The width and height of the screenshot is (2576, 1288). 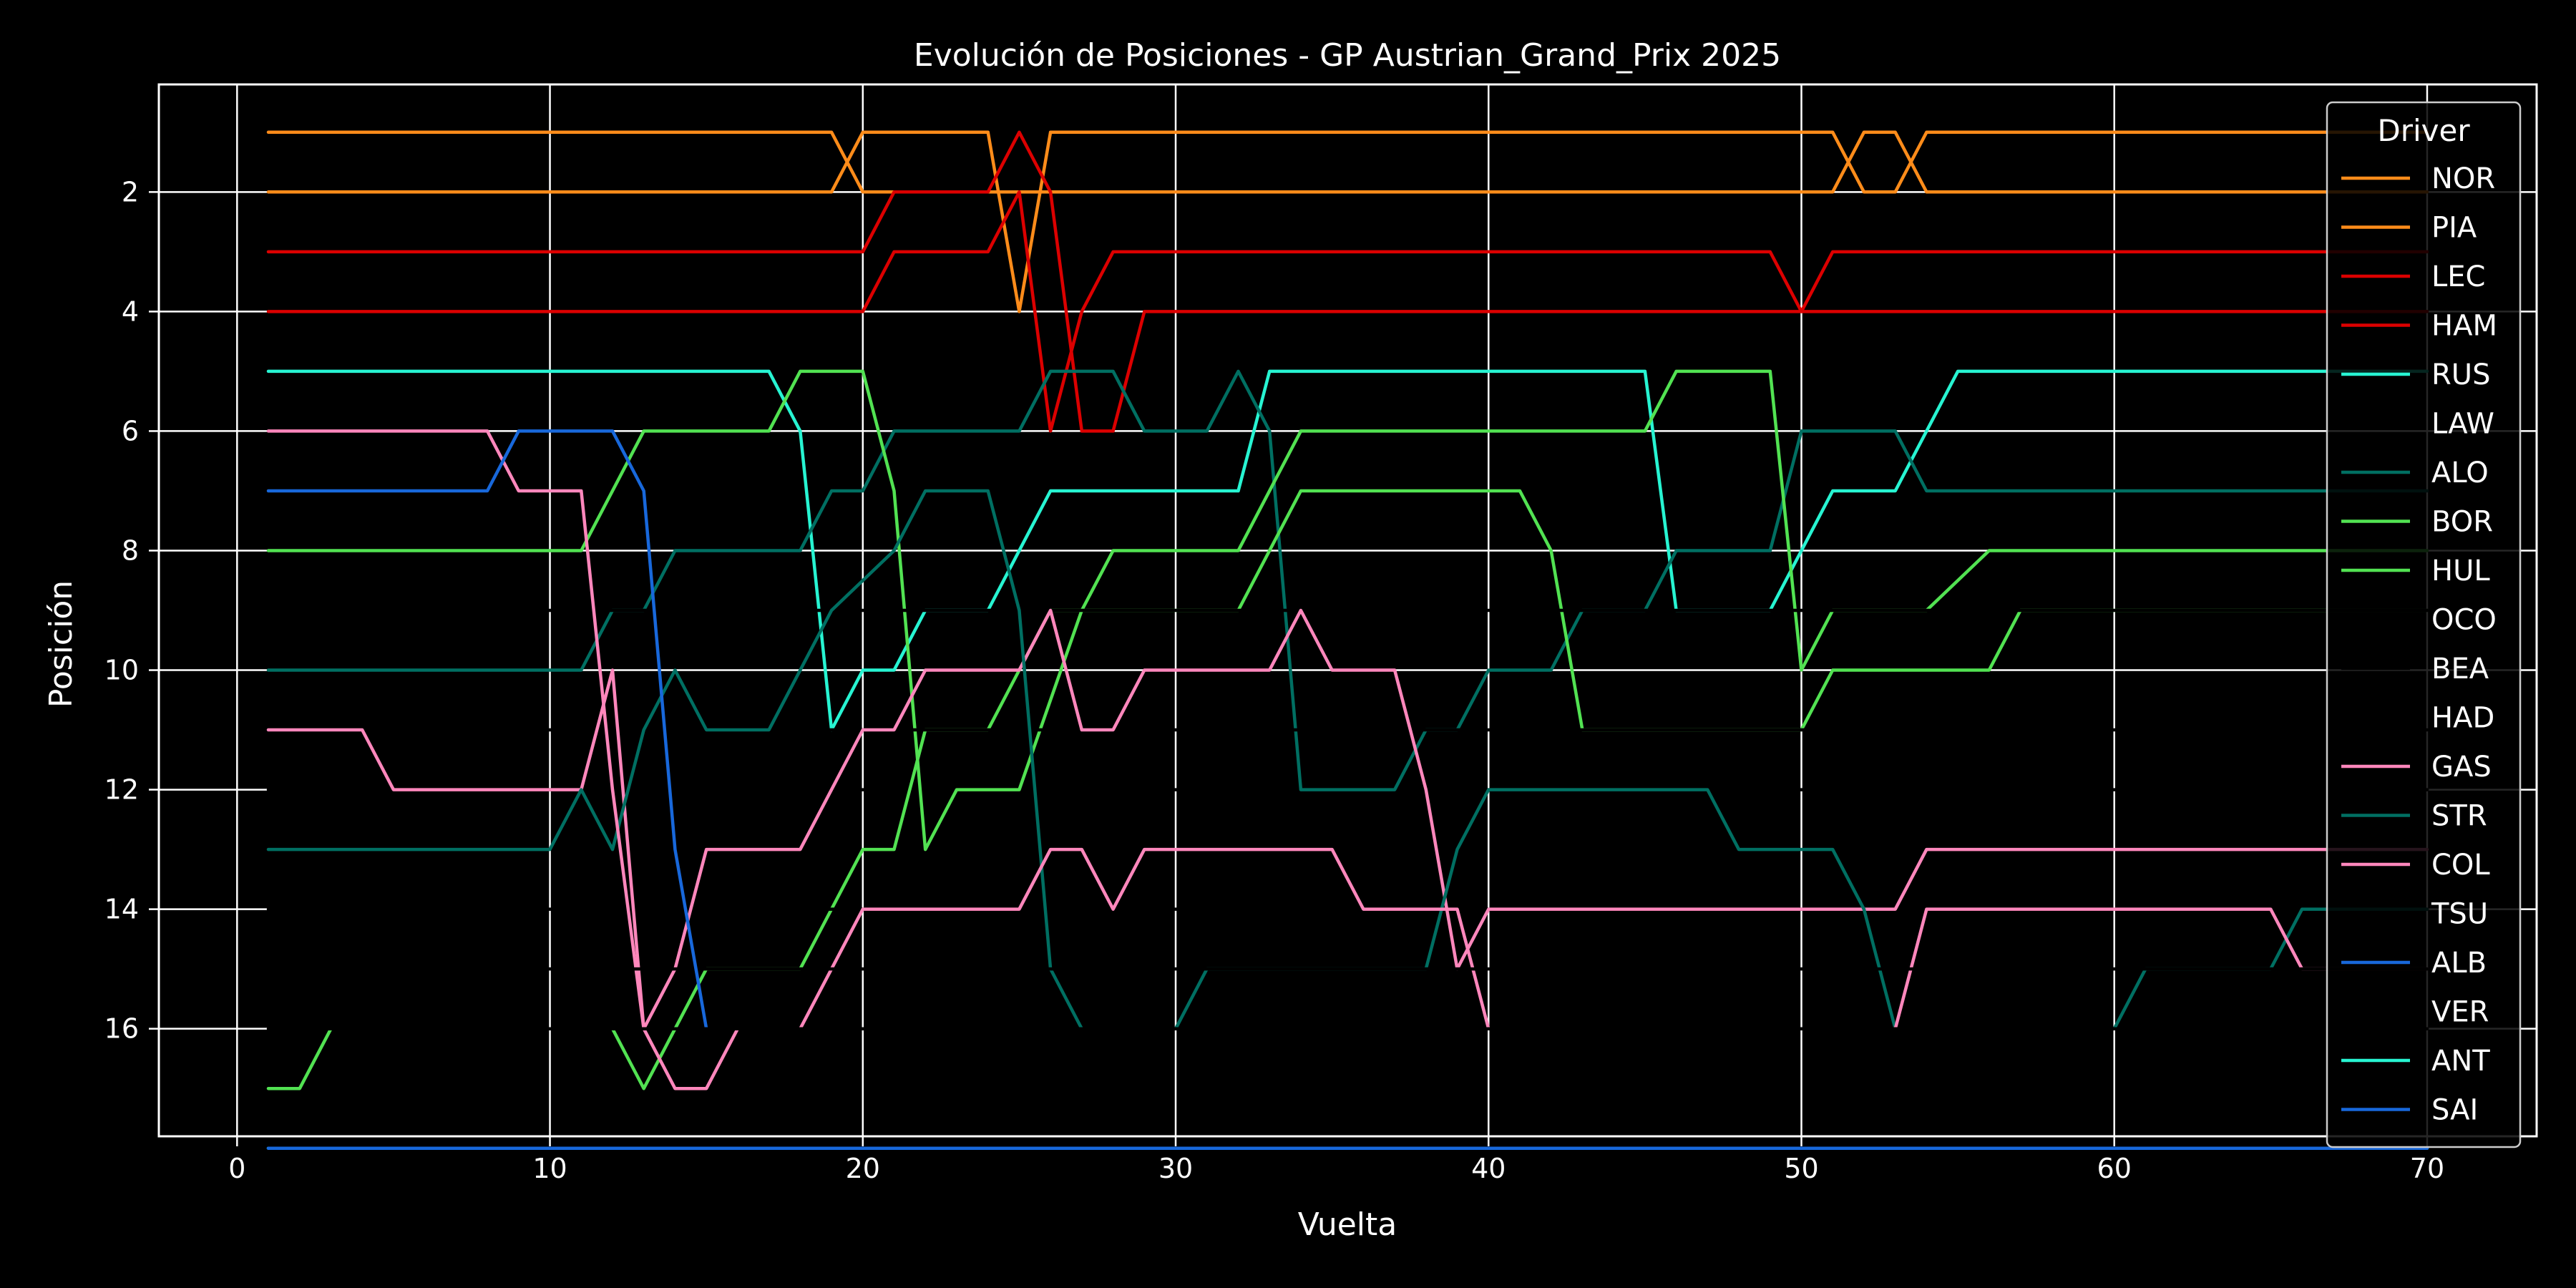 What do you see at coordinates (487, 729) in the screenshot?
I see `series-line-alb` at bounding box center [487, 729].